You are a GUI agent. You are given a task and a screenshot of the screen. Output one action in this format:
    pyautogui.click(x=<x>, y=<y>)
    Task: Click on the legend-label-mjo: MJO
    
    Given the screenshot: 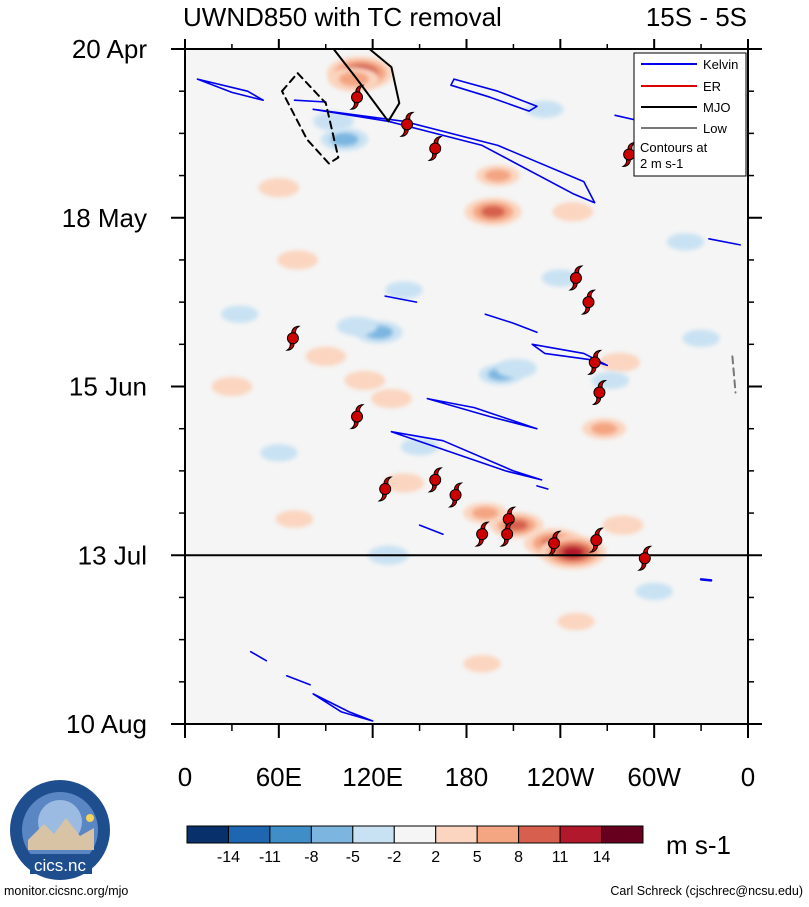 What is the action you would take?
    pyautogui.click(x=716, y=107)
    